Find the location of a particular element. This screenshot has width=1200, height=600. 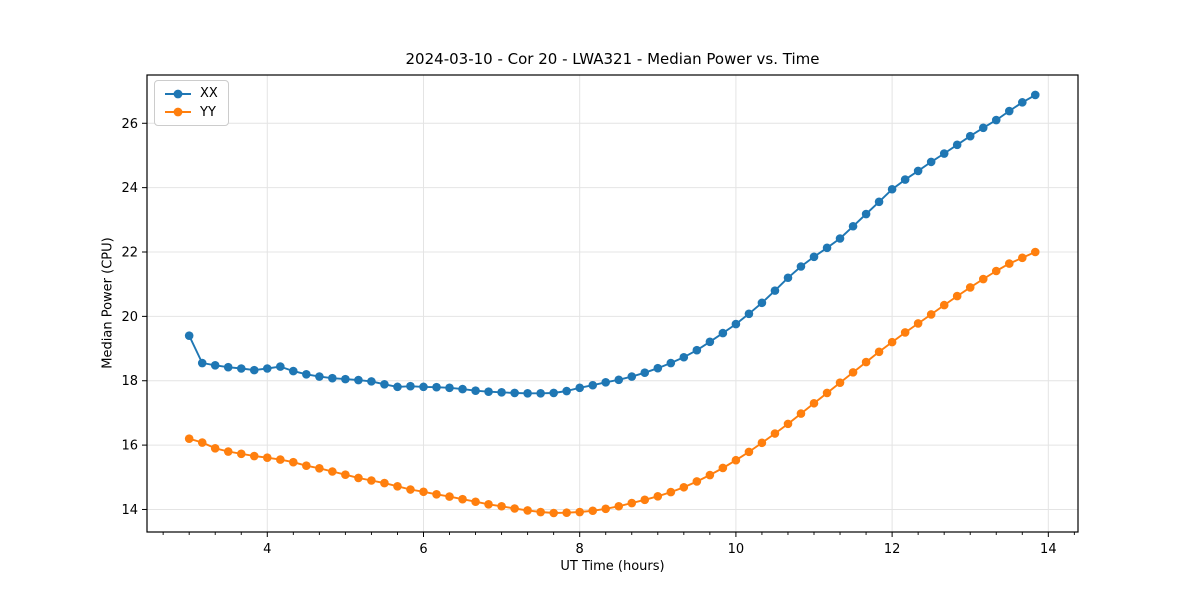

legend-item-xx: XX is located at coordinates (190, 94).